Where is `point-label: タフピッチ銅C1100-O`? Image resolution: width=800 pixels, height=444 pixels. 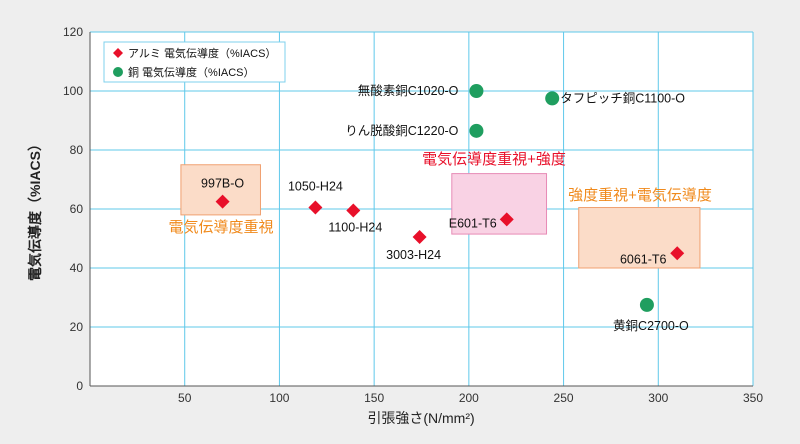 point-label: タフピッチ銅C1100-O is located at coordinates (622, 98).